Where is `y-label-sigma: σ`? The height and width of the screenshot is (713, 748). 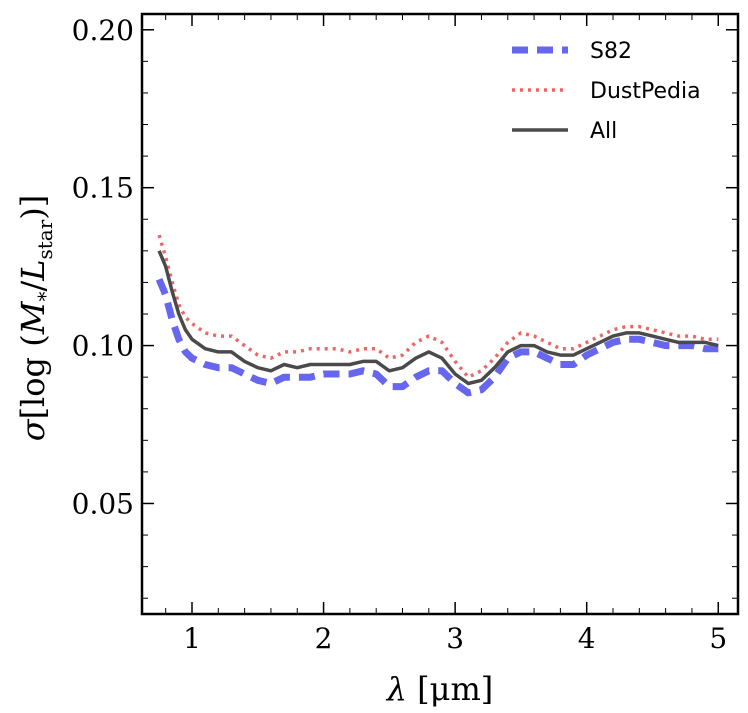 y-label-sigma: σ is located at coordinates (33, 429).